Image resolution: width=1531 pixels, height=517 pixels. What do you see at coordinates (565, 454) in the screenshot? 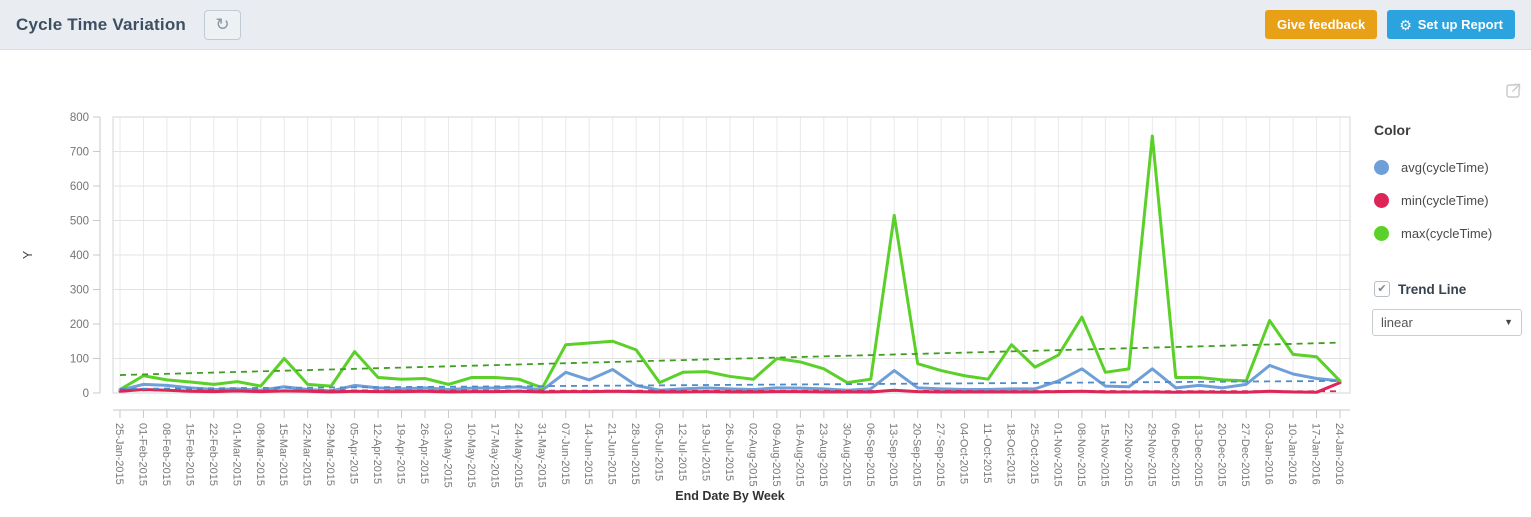
I see `svg-text: 07-Jun-2015` at bounding box center [565, 454].